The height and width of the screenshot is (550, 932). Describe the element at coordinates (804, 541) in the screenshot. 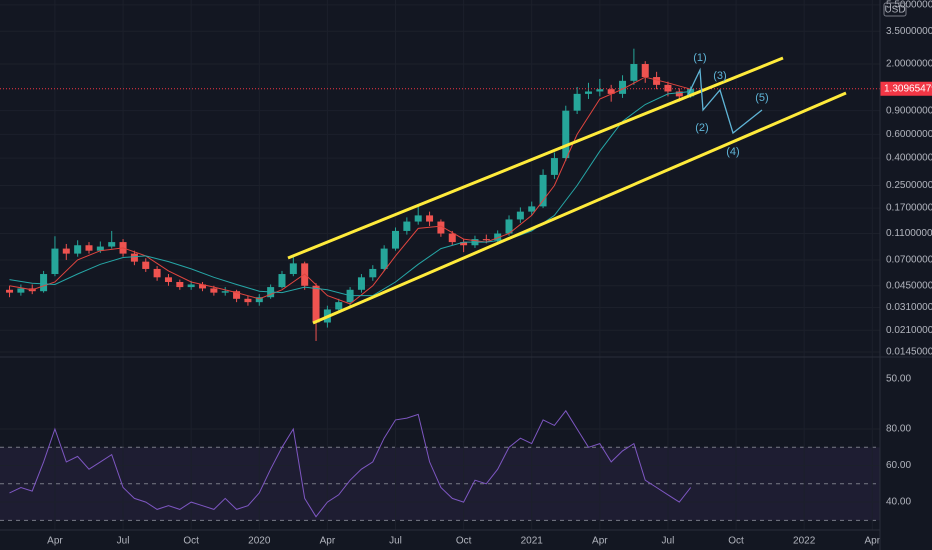

I see `x-tick-label: 2022` at that location.